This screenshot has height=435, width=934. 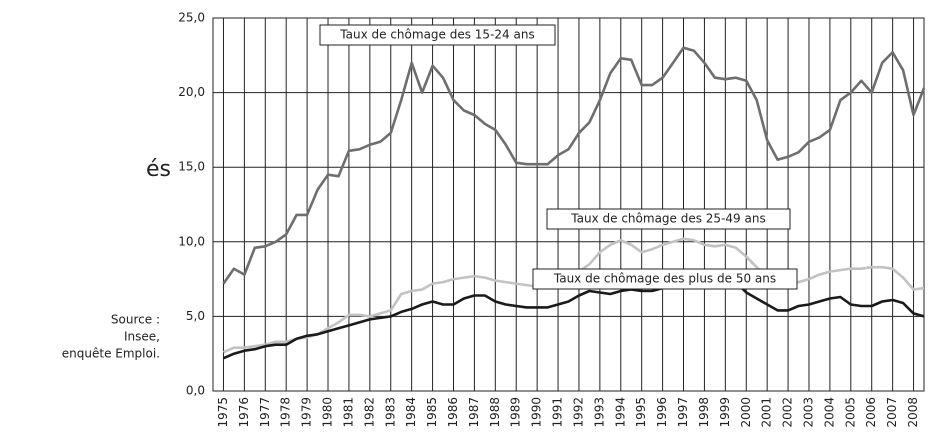 What do you see at coordinates (135, 320) in the screenshot?
I see `source-line: Source :` at bounding box center [135, 320].